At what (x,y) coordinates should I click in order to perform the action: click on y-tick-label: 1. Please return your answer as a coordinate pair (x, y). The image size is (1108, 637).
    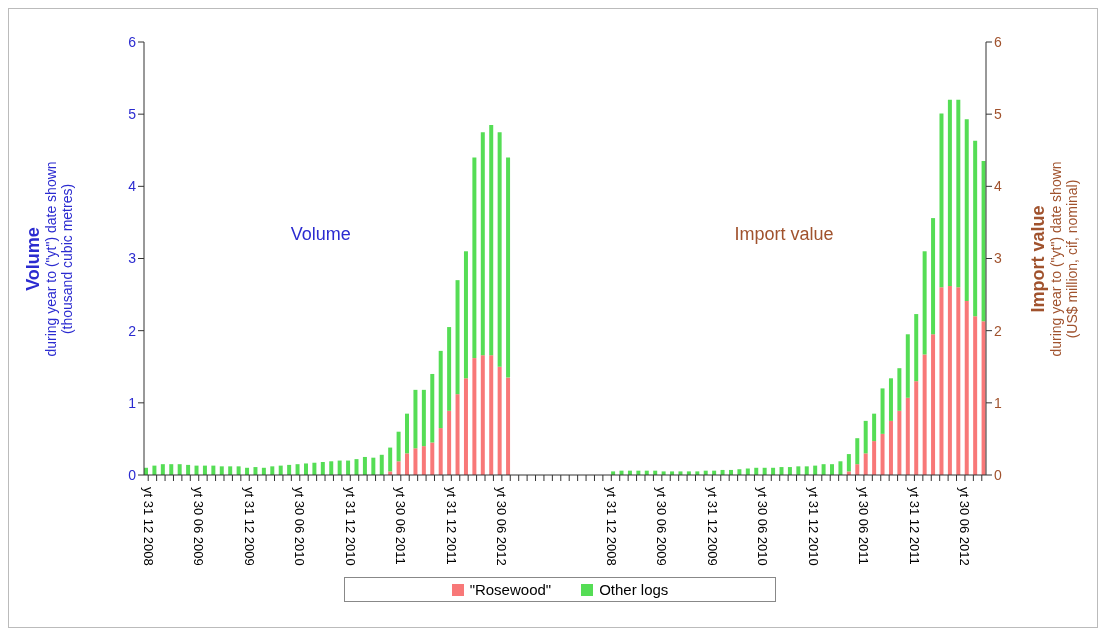
    Looking at the image, I should click on (132, 402).